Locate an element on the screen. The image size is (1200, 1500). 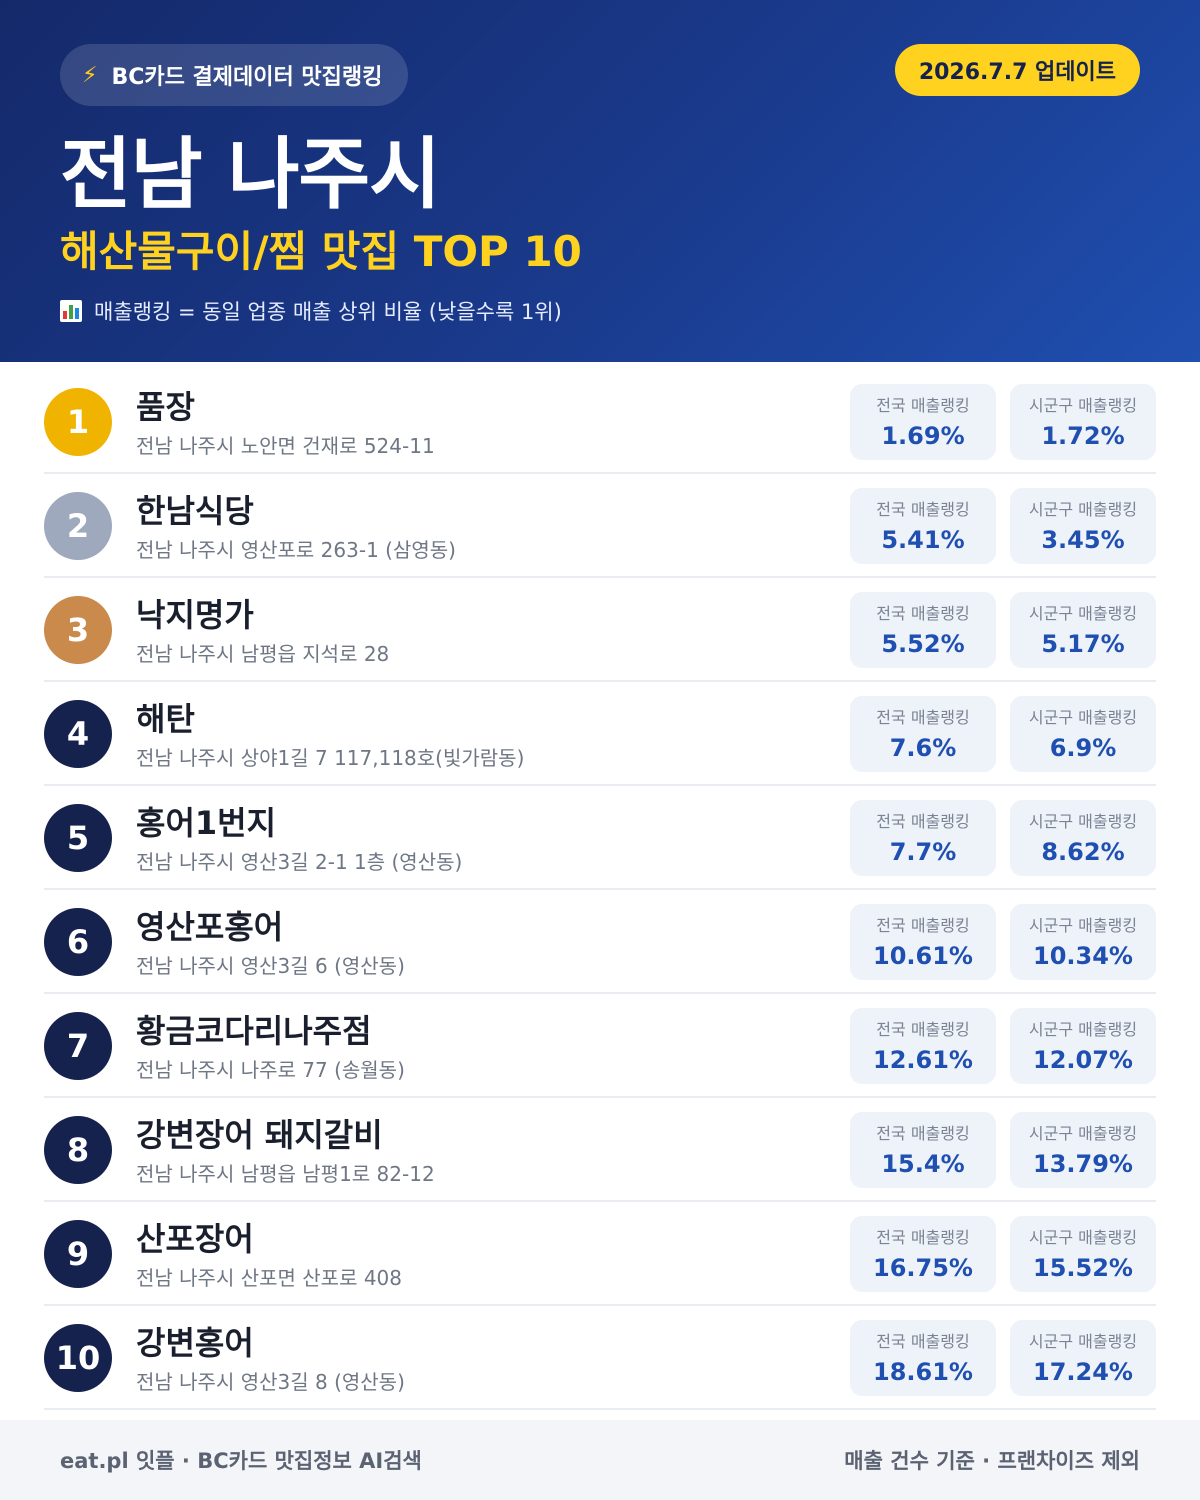
national-ranking-card: 전국 매출랭킹 7.6% is located at coordinates (923, 734).